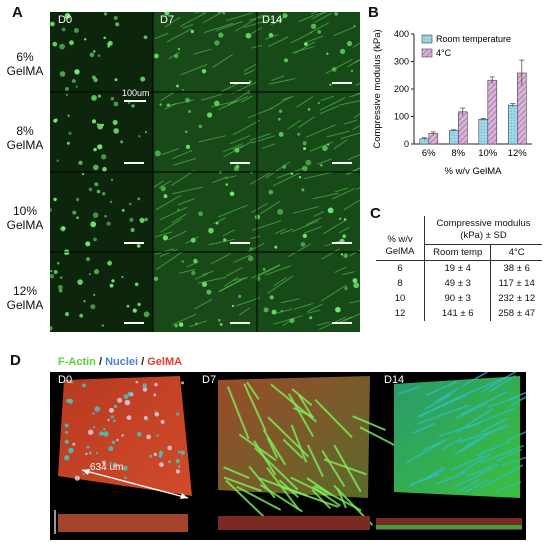  I want to click on y-tick-label: 400, so click(401, 34).